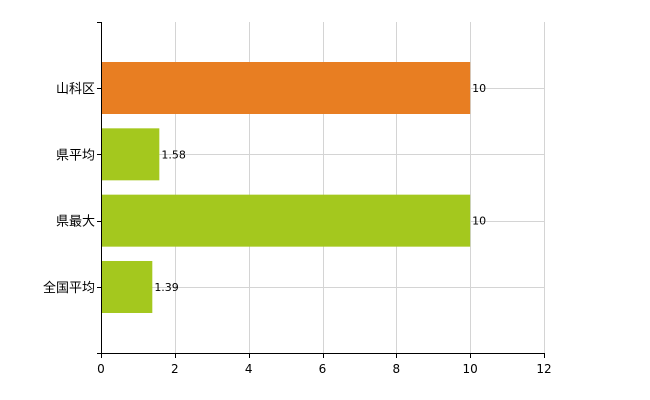  Describe the element at coordinates (249, 369) in the screenshot. I see `x-tick-label-2: 4` at that location.